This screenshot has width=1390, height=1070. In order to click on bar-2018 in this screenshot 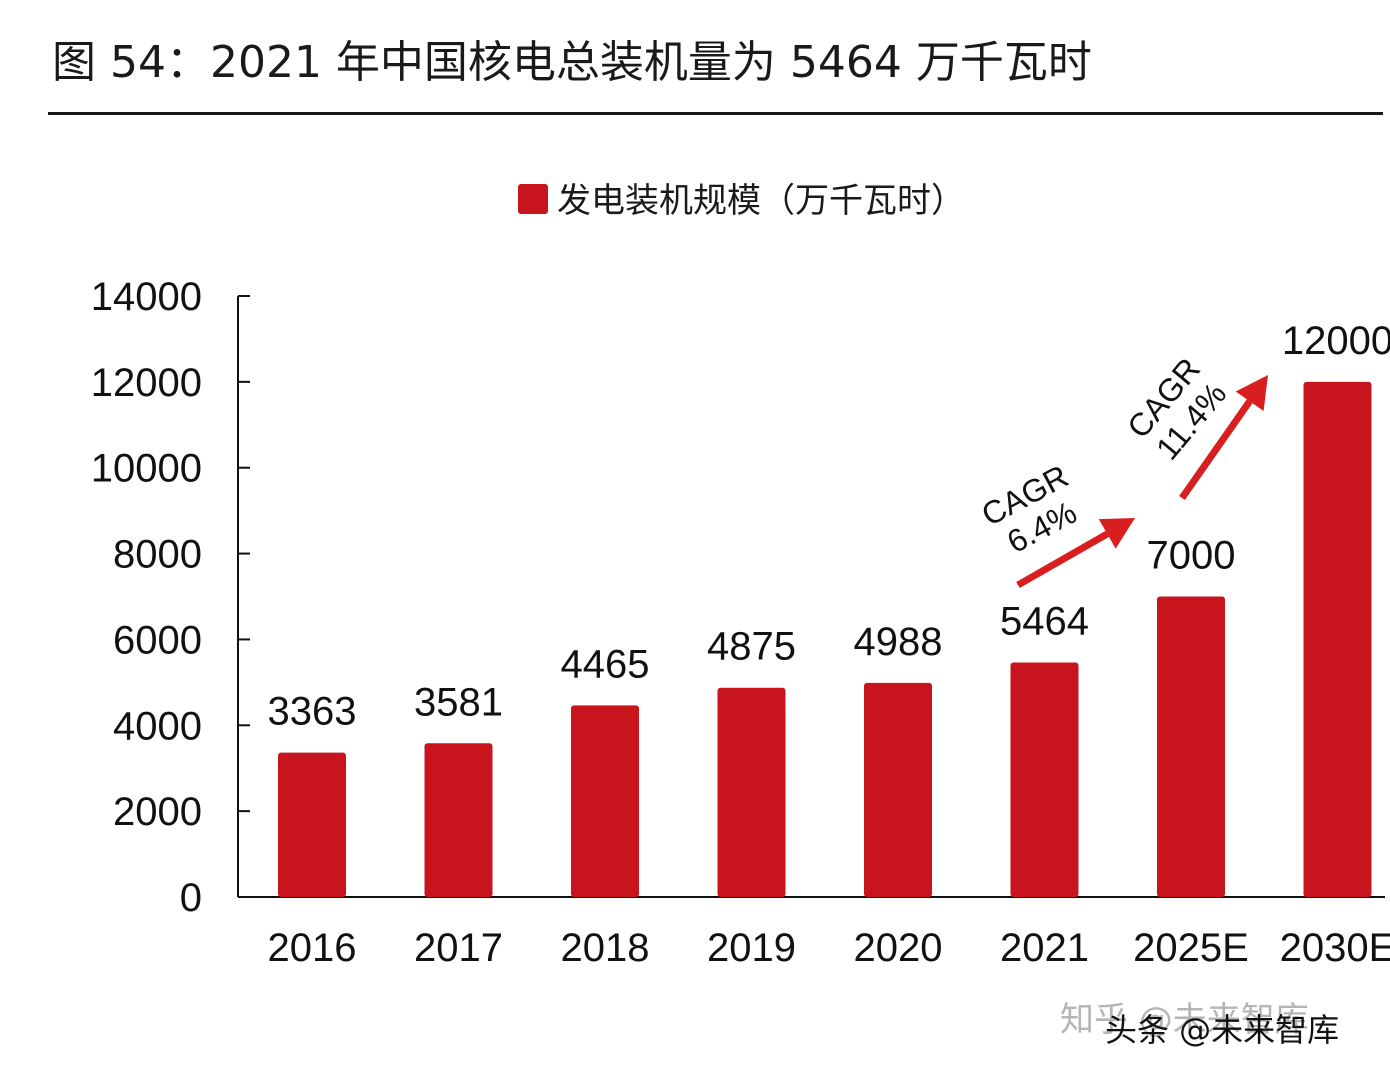, I will do `click(605, 801)`.